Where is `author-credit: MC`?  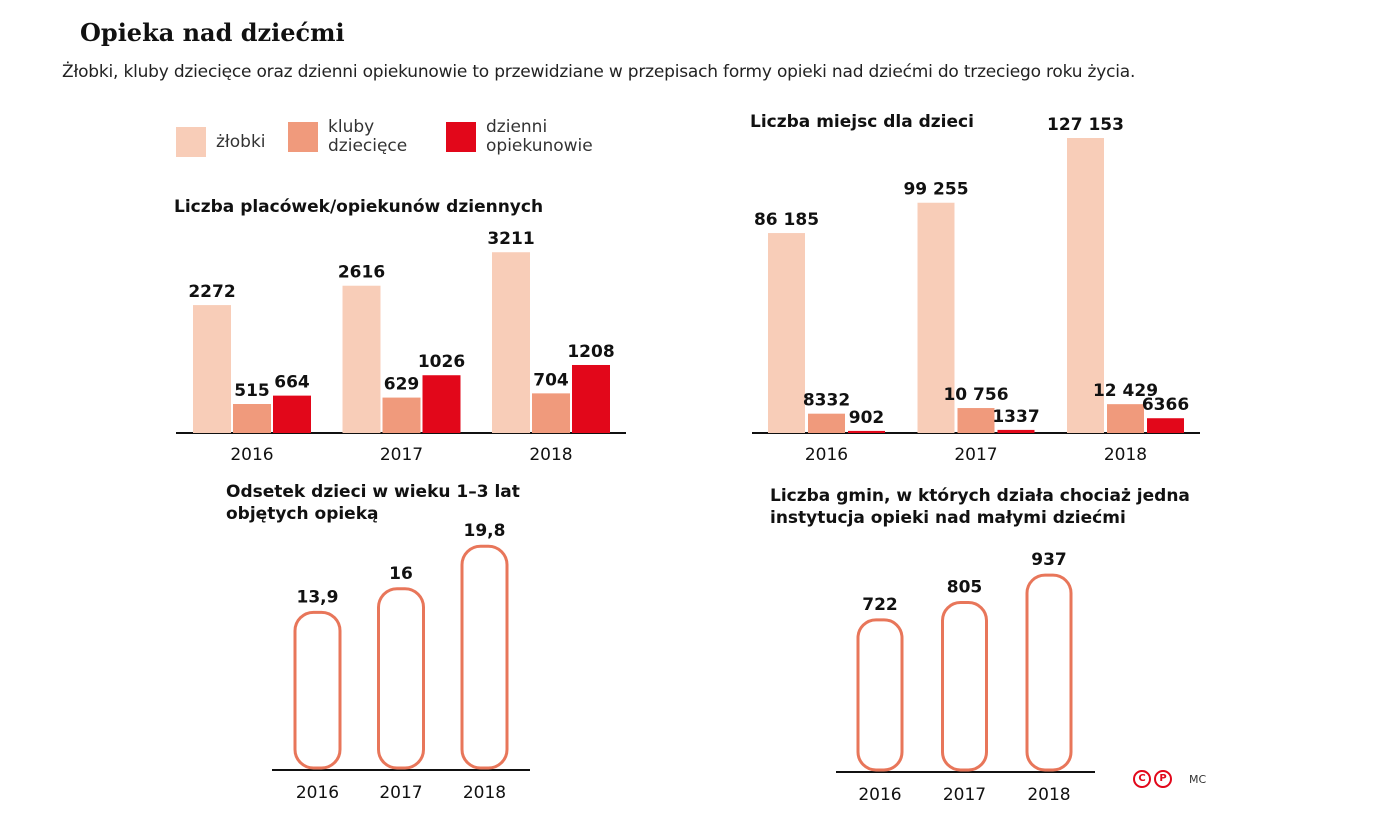 author-credit: MC is located at coordinates (1198, 779).